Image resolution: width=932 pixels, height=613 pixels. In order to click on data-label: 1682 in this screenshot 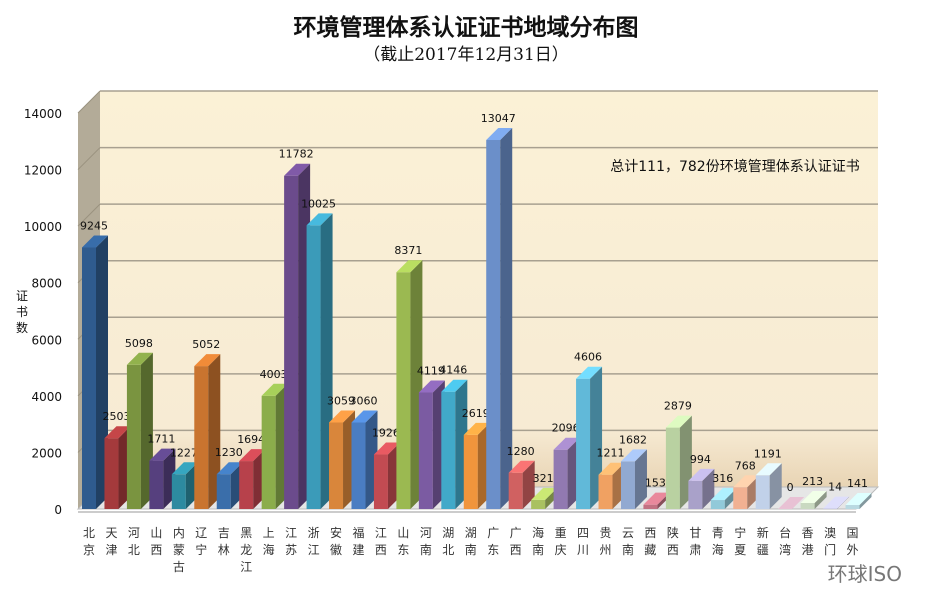, I will do `click(633, 439)`.